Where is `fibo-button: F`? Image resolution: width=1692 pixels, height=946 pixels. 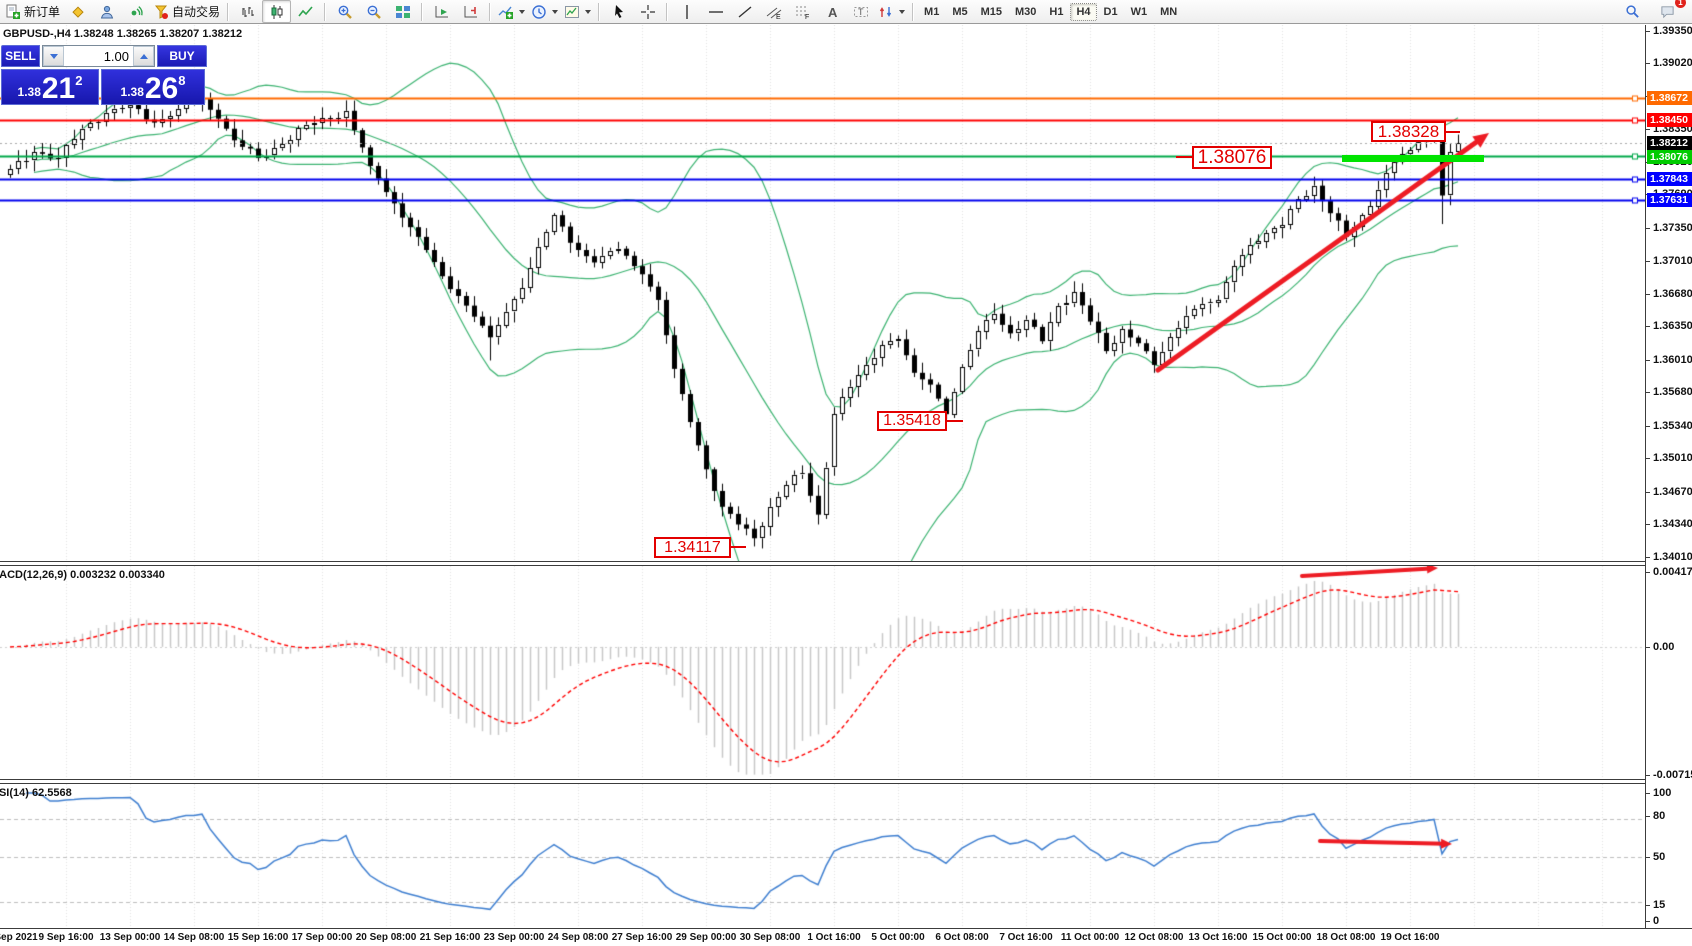 fibo-button: F is located at coordinates (802, 11).